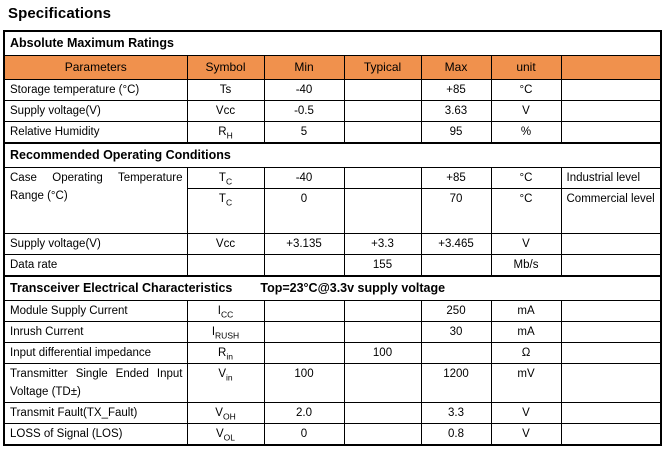 The width and height of the screenshot is (663, 452). I want to click on cell-symbol: IRUSH, so click(225, 332).